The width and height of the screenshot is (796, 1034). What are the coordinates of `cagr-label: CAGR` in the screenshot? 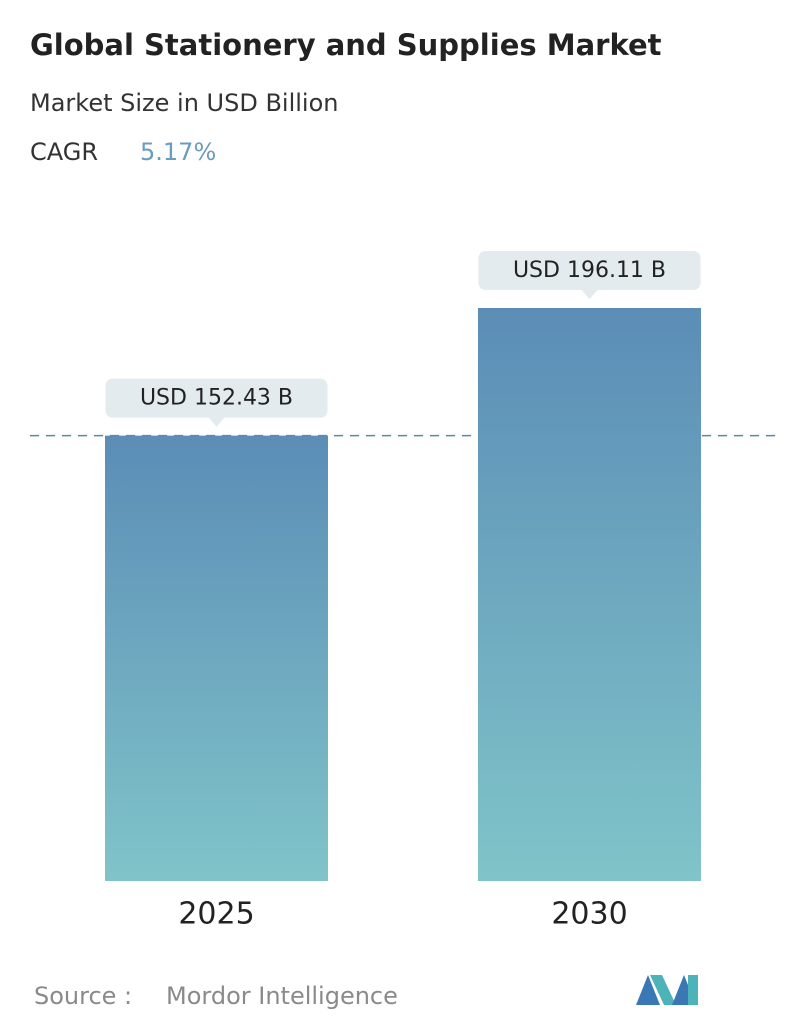 It's located at (64, 152).